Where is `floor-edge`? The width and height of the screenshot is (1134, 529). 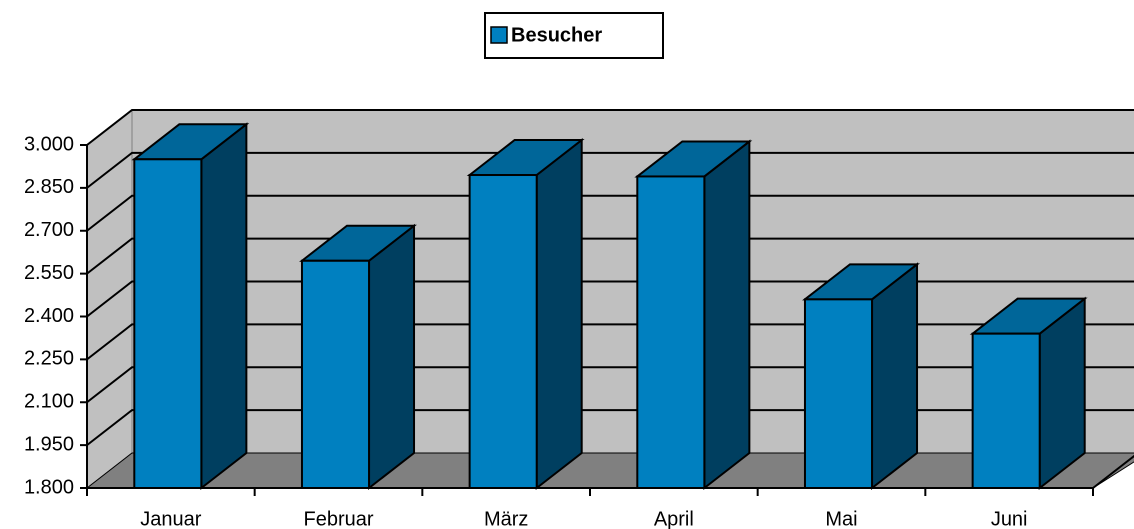 floor-edge is located at coordinates (1113, 471).